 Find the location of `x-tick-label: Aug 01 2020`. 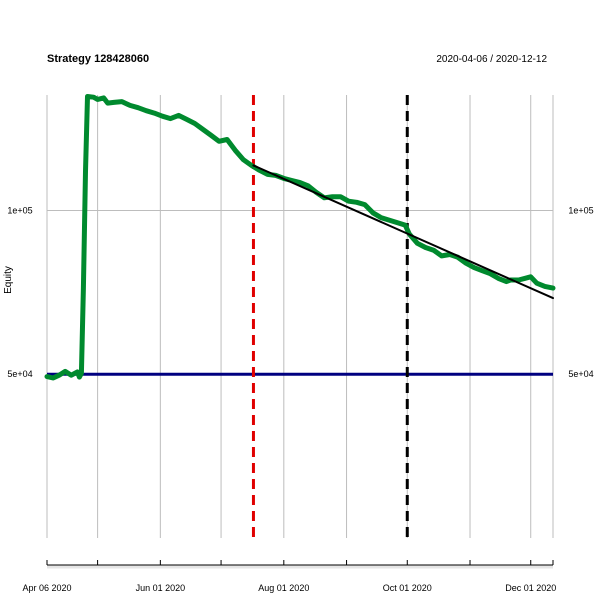

x-tick-label: Aug 01 2020 is located at coordinates (283, 588).